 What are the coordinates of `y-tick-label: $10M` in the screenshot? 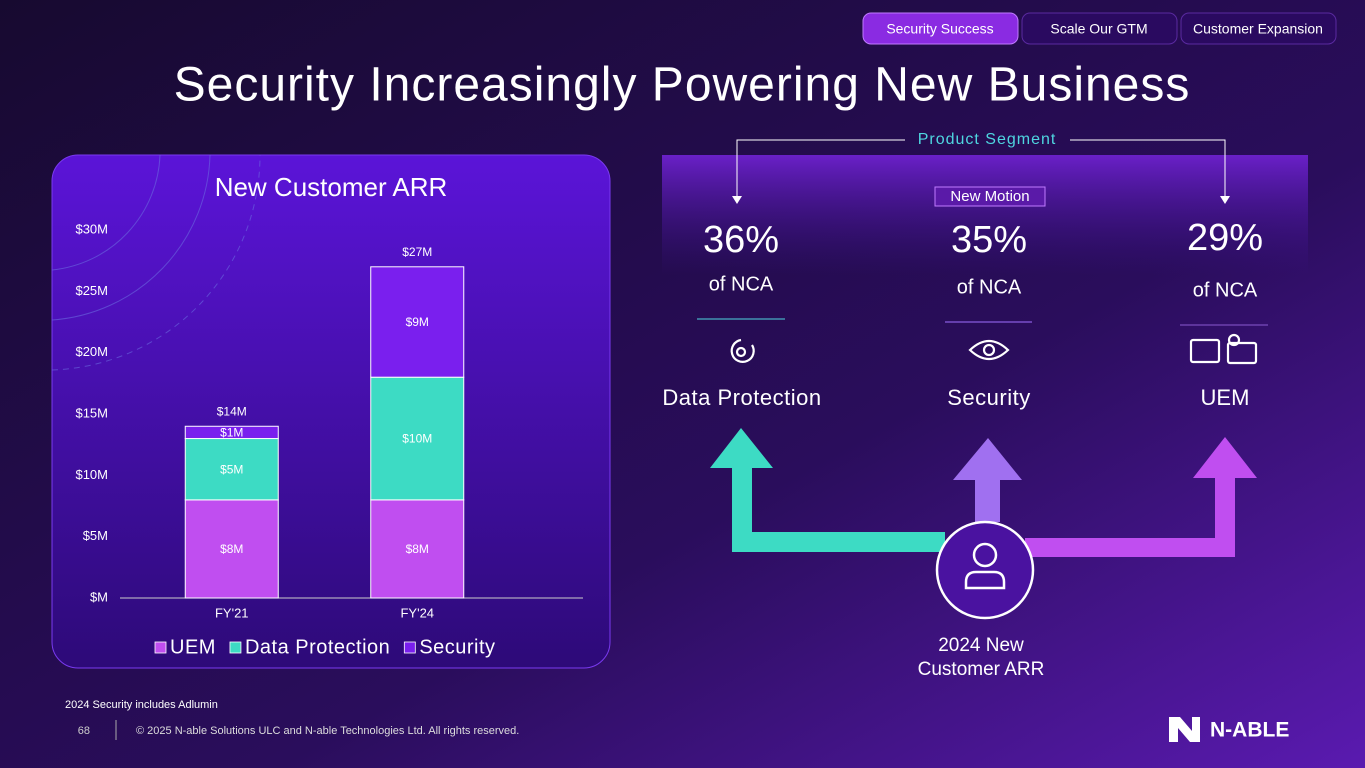 It's located at (91, 474).